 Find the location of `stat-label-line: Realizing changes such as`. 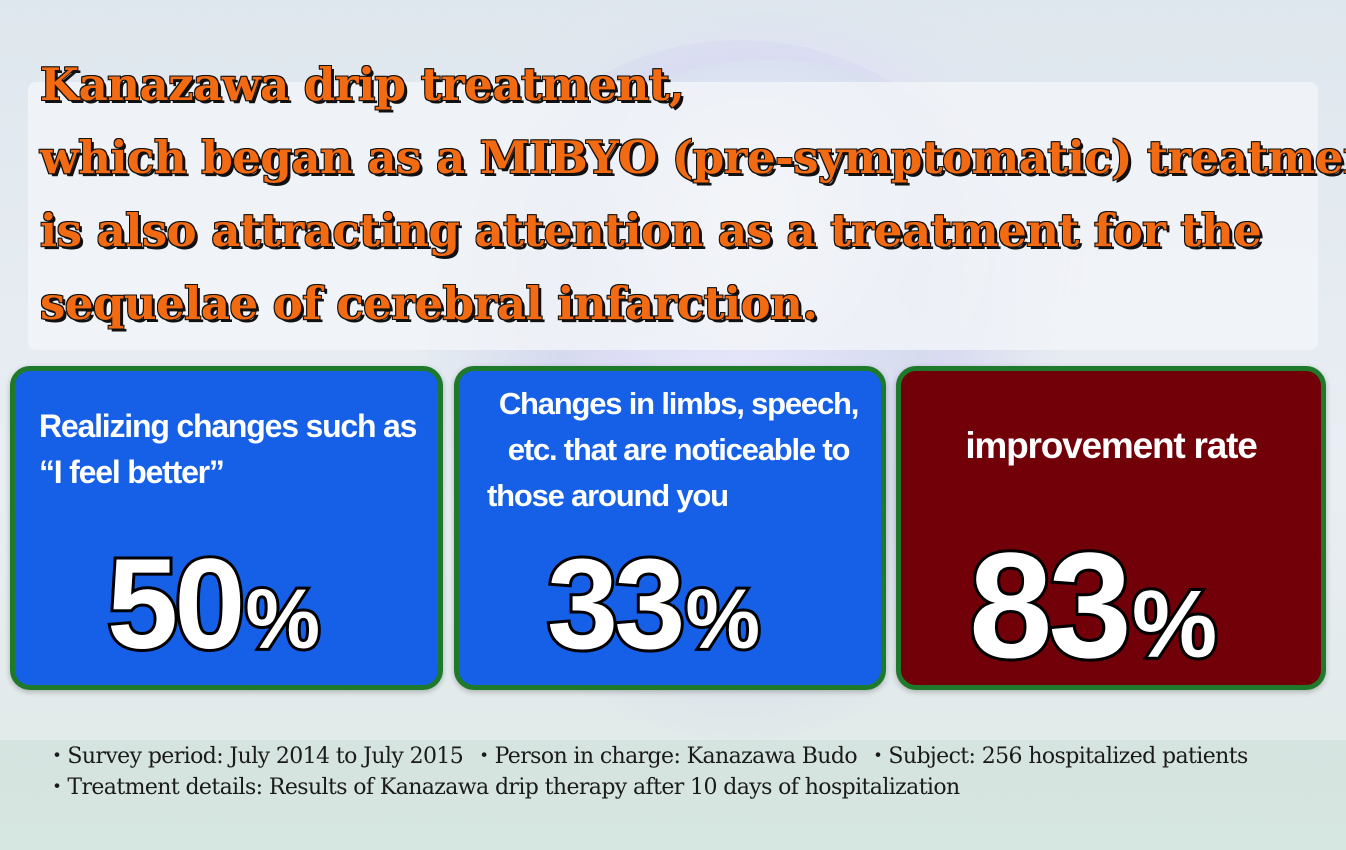

stat-label-line: Realizing changes such as is located at coordinates (228, 426).